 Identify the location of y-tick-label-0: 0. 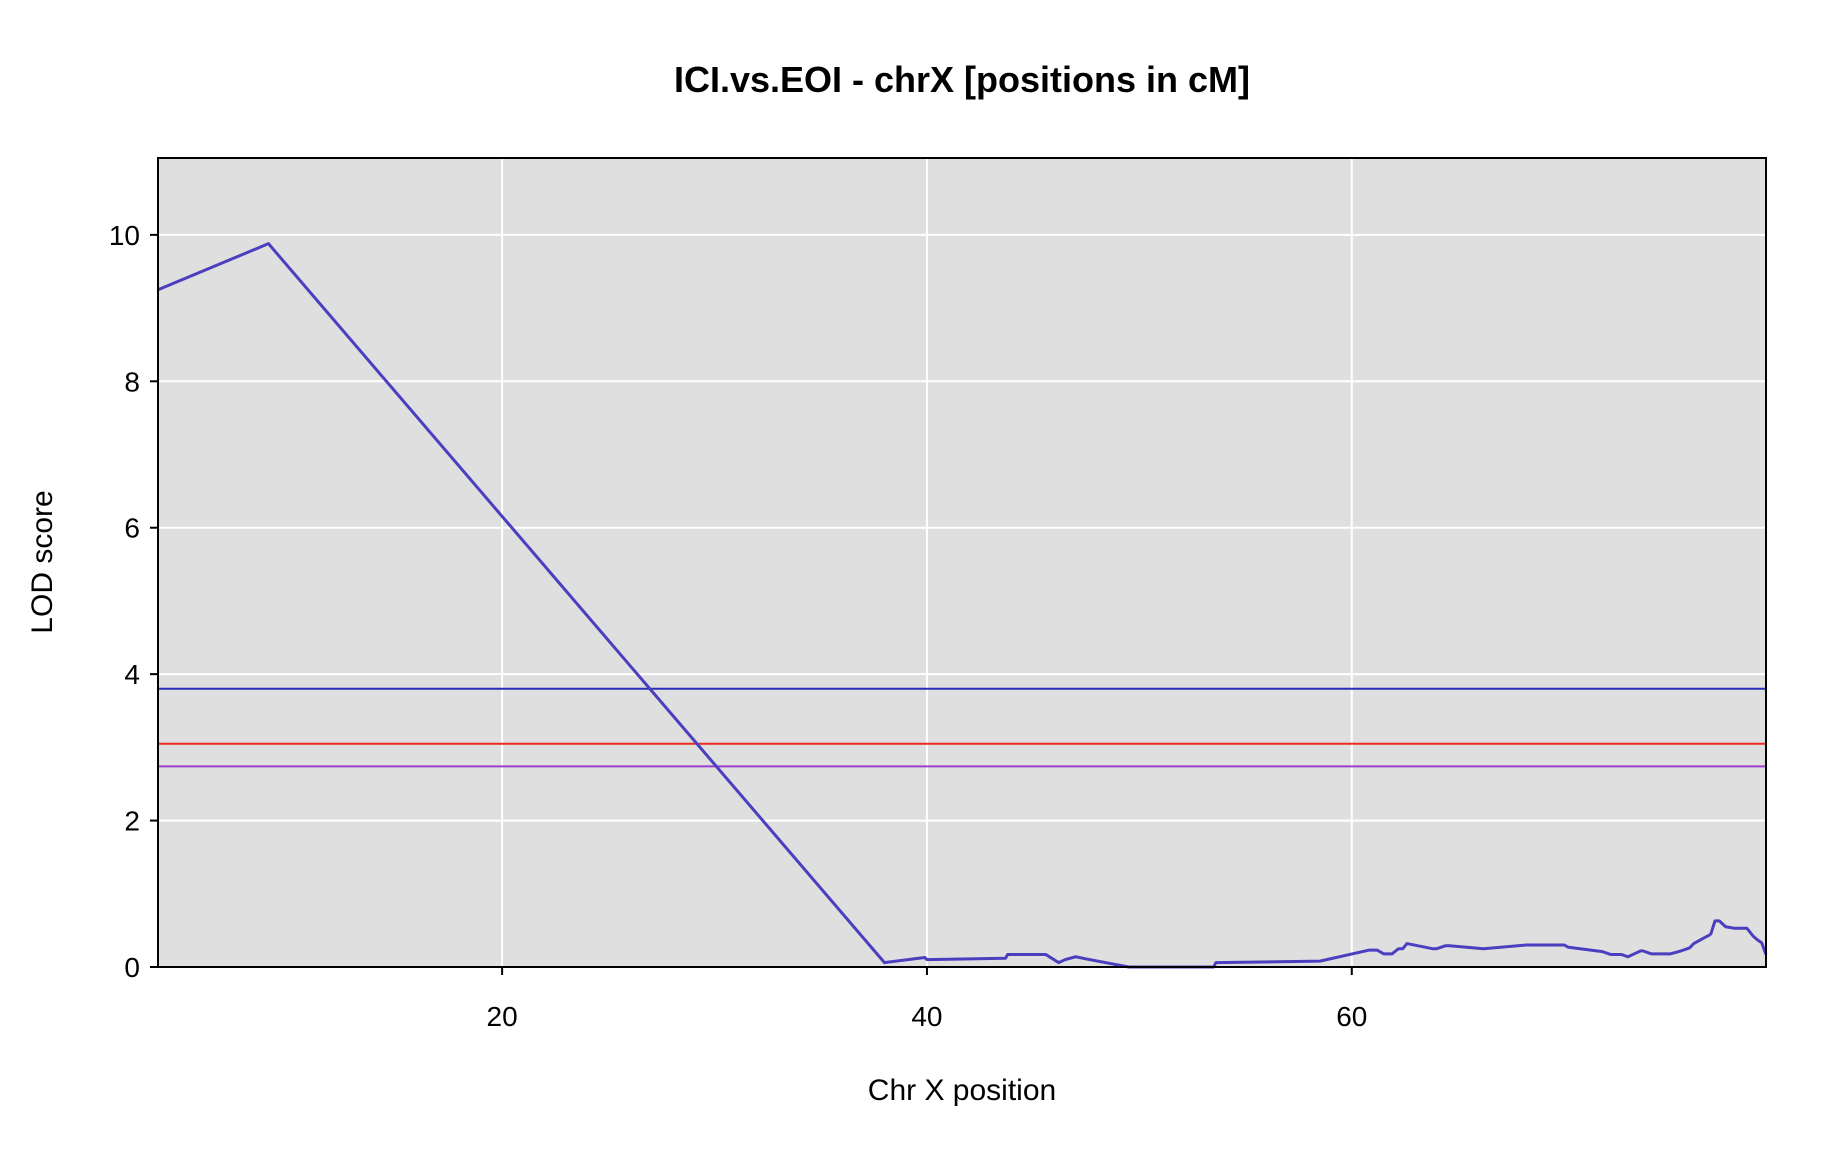
(132, 967).